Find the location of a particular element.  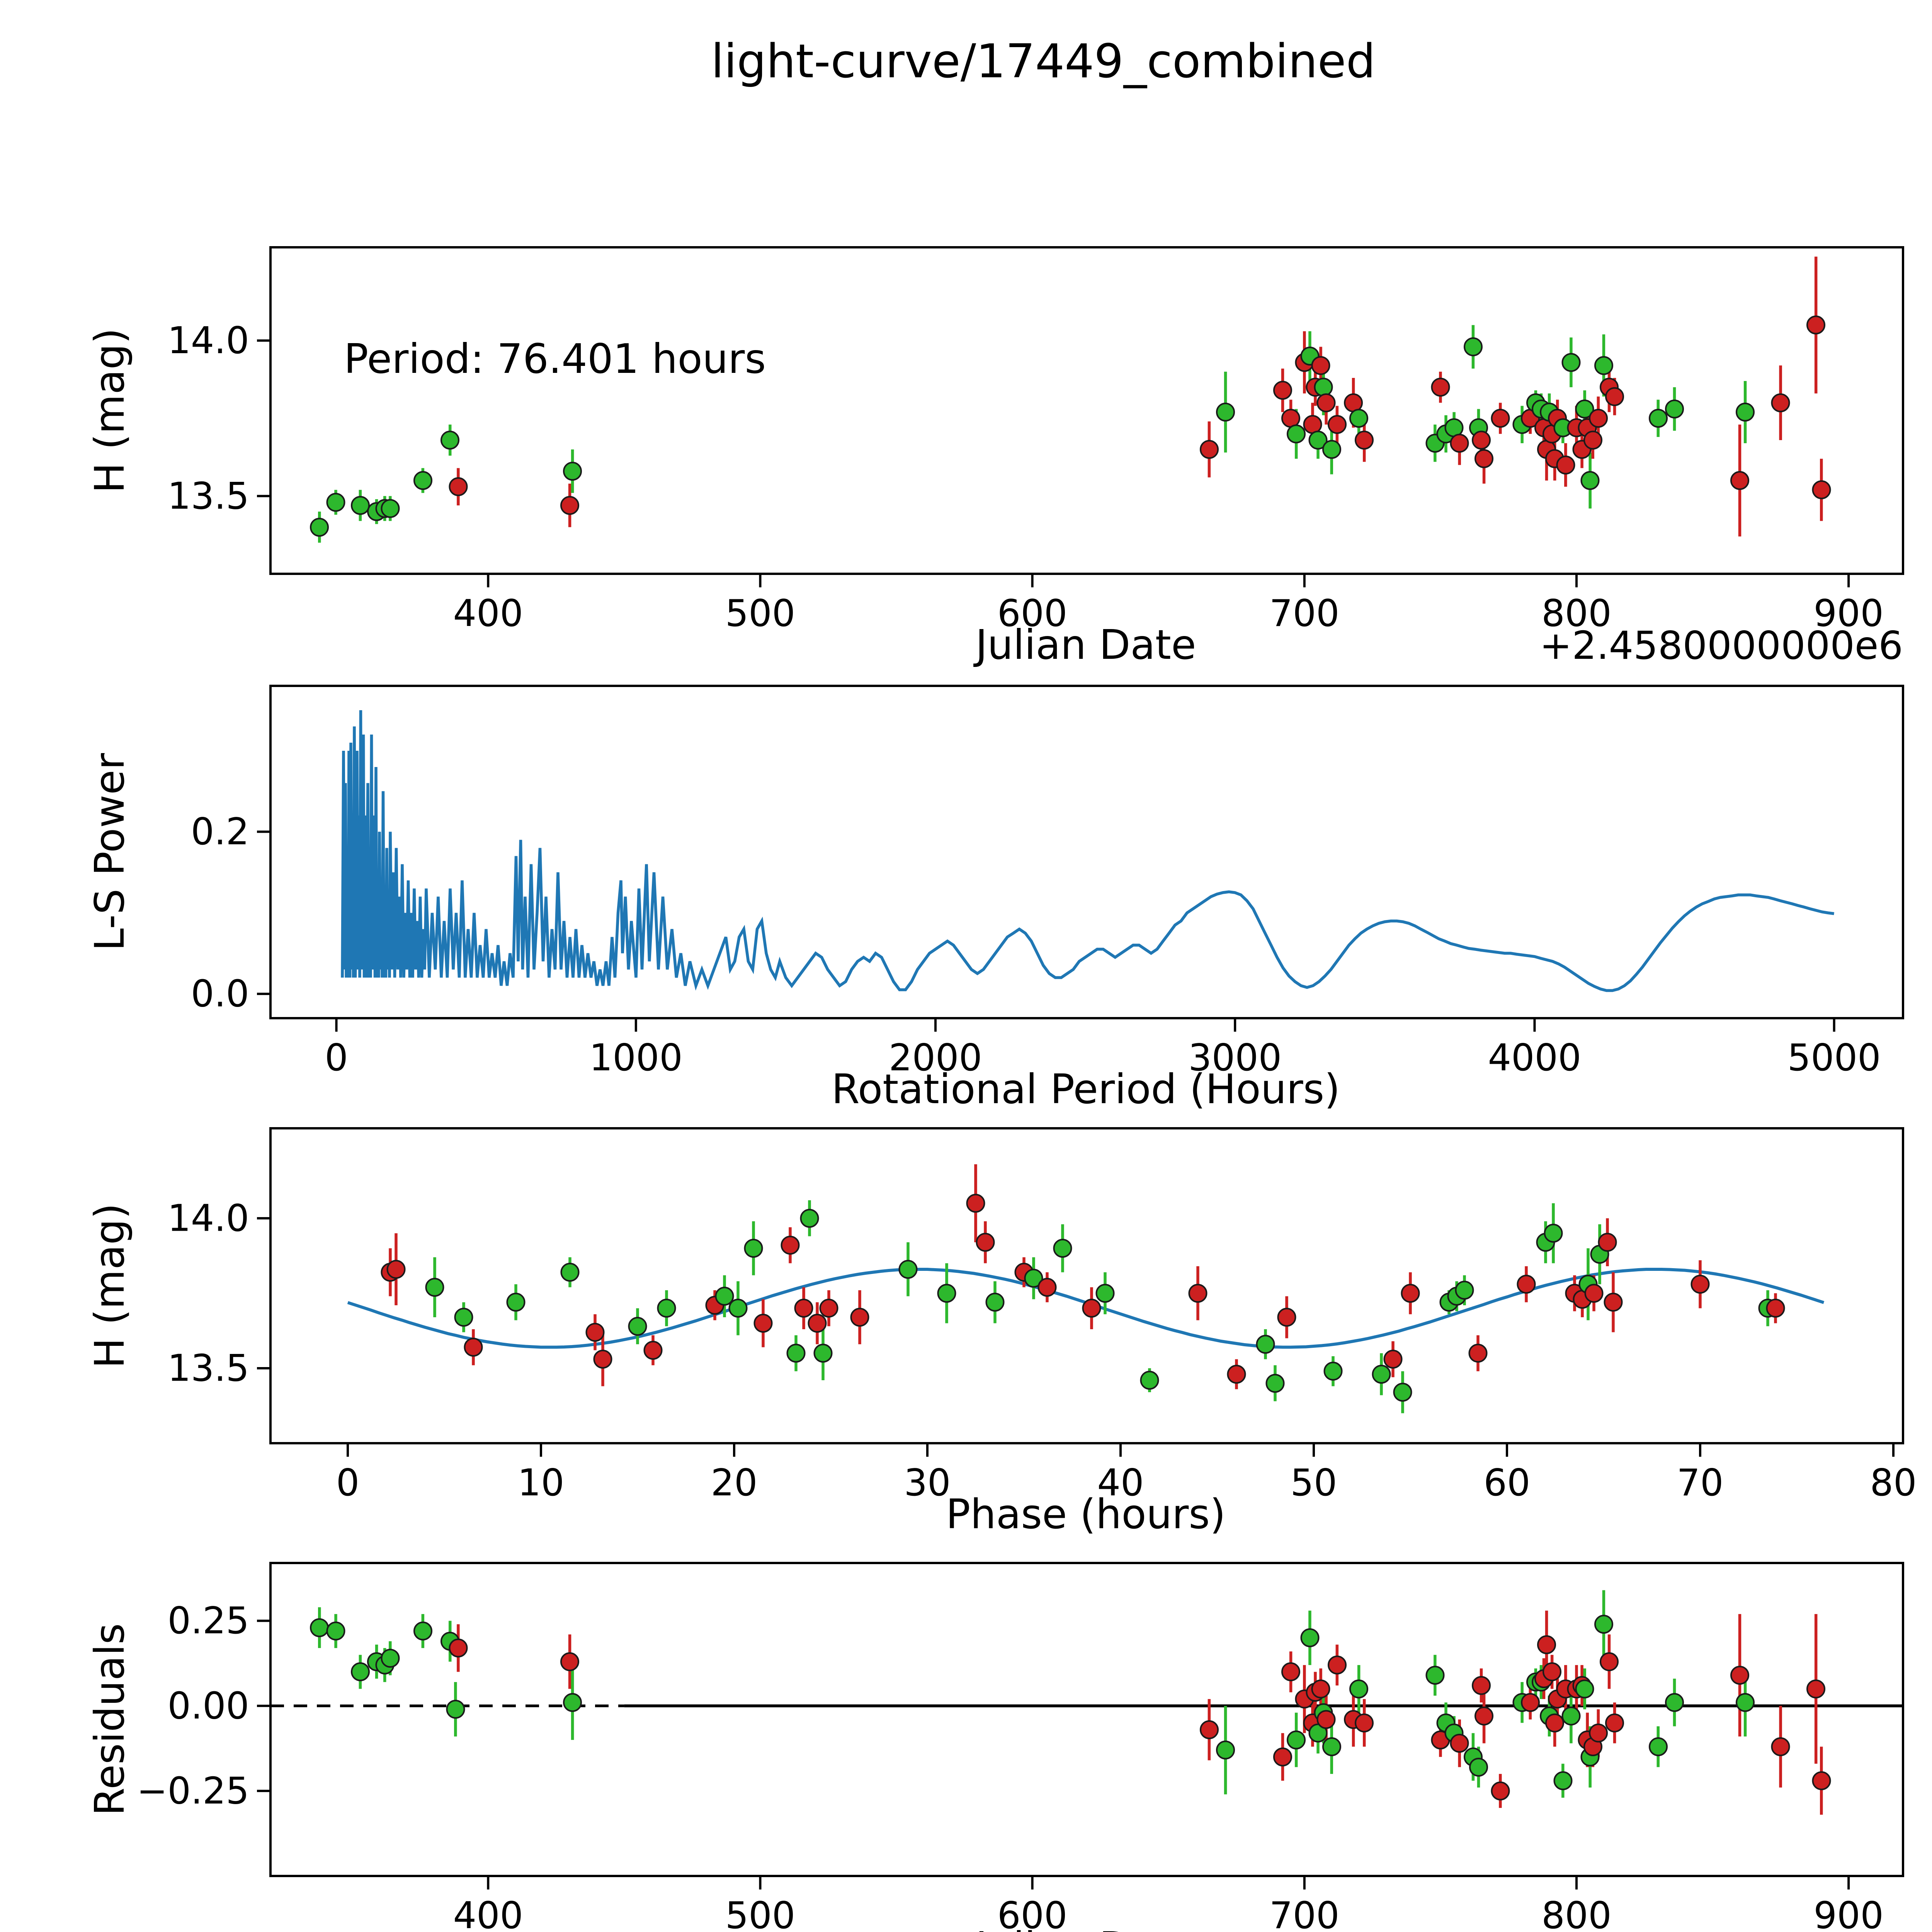

axes-frame is located at coordinates (1086, 1285).